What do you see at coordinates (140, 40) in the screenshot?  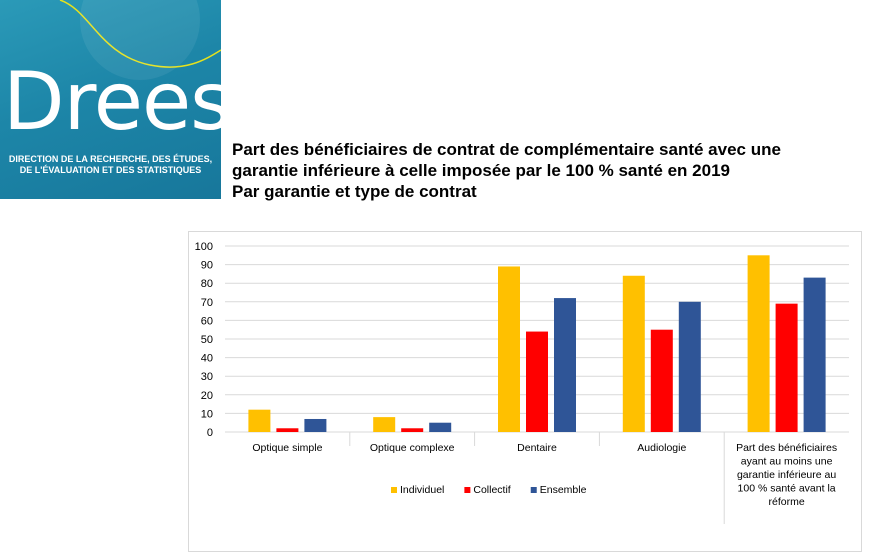 I see `logo-swoosh` at bounding box center [140, 40].